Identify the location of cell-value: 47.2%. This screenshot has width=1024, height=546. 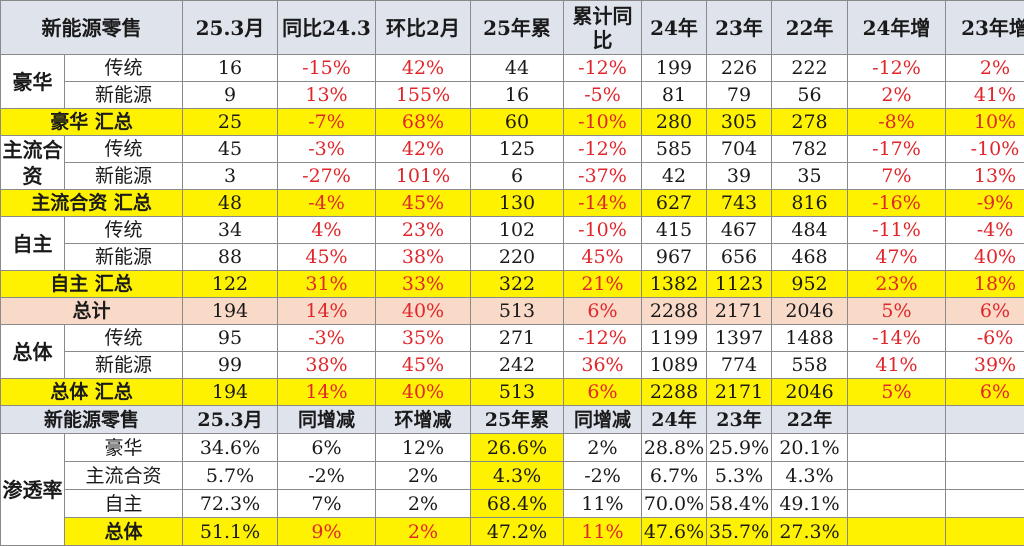
(517, 531).